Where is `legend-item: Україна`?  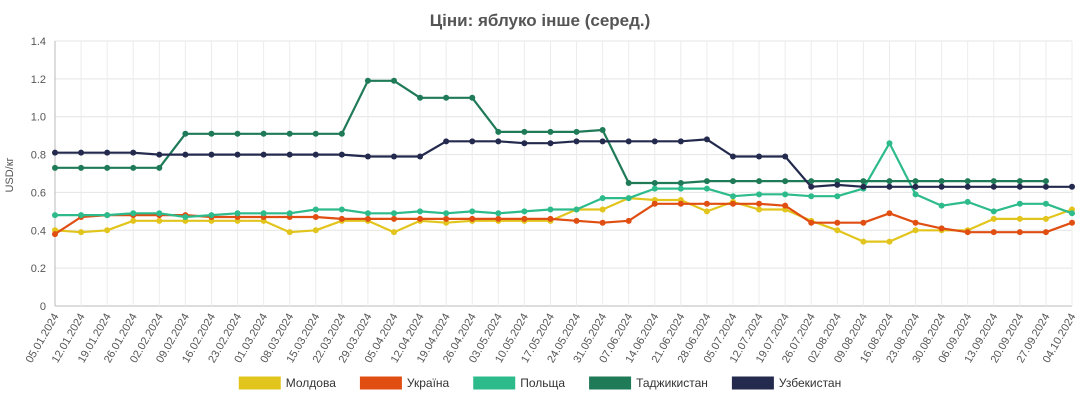
legend-item: Україна is located at coordinates (404, 383).